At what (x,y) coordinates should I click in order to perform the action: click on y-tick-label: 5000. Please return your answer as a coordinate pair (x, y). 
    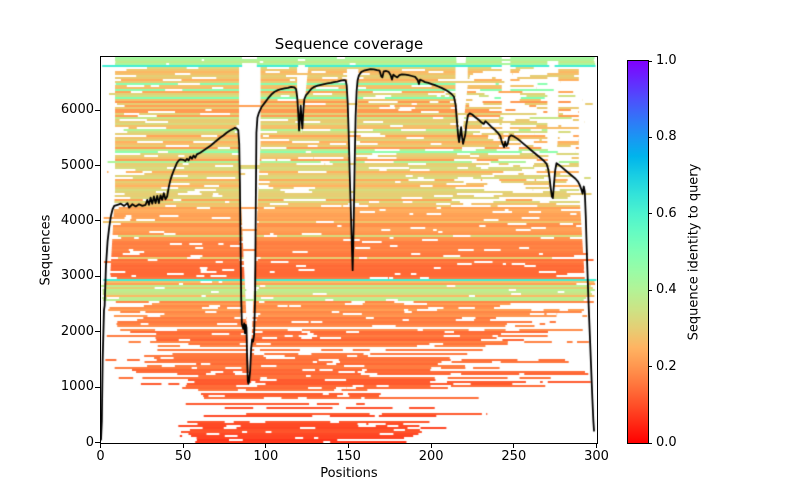
    Looking at the image, I should click on (77, 165).